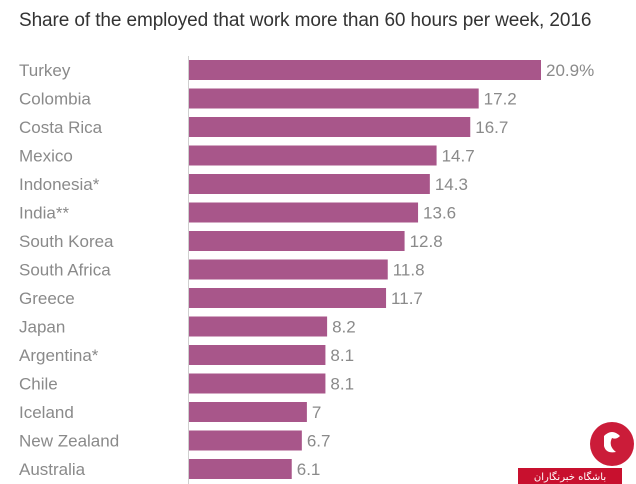 Image resolution: width=636 pixels, height=484 pixels. What do you see at coordinates (59, 184) in the screenshot?
I see `category-label: Indonesia*` at bounding box center [59, 184].